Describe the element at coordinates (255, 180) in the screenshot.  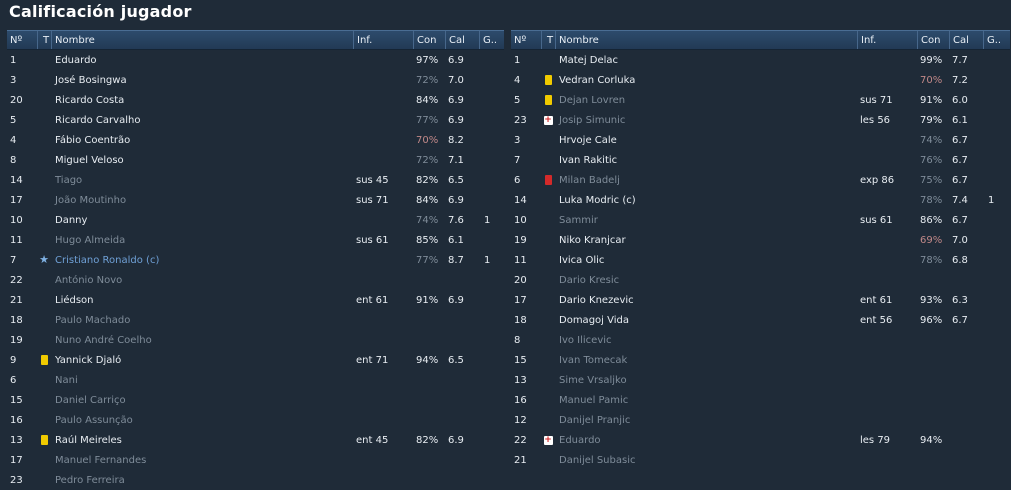
I see `player-row: 14 Tiago sus 45 82% 6.5` at that location.